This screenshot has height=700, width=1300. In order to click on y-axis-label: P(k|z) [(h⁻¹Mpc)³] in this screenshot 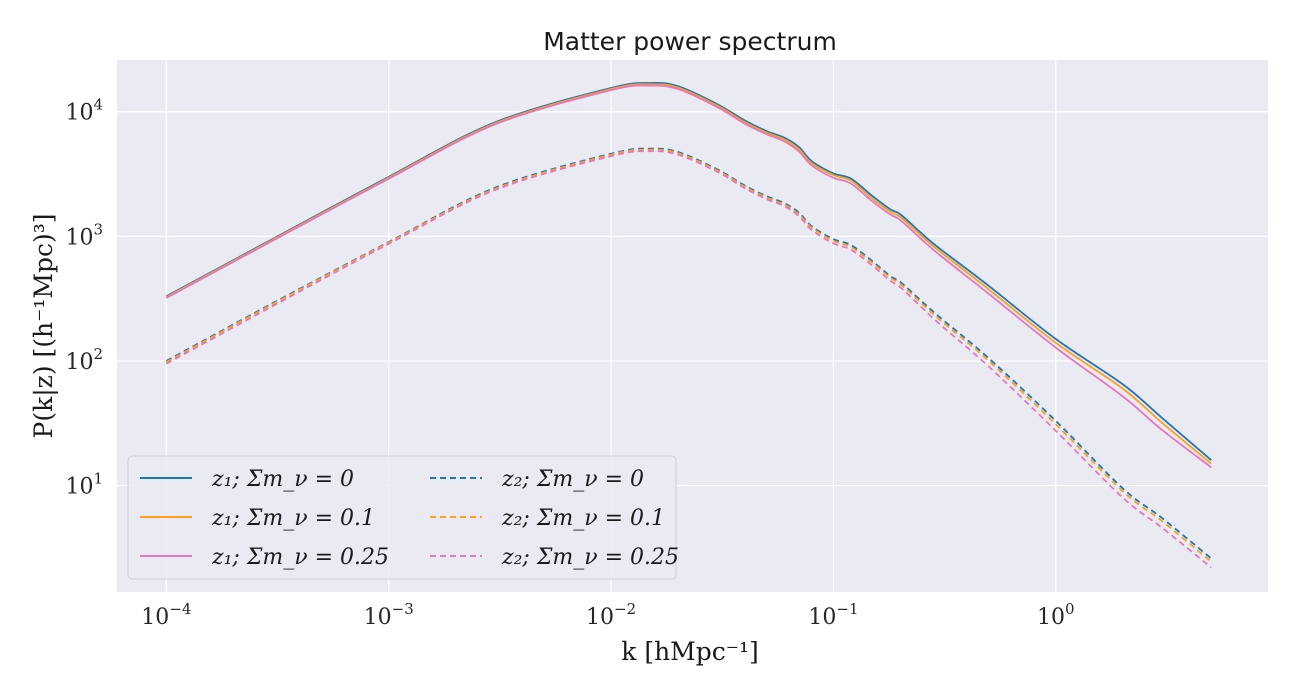, I will do `click(44, 326)`.